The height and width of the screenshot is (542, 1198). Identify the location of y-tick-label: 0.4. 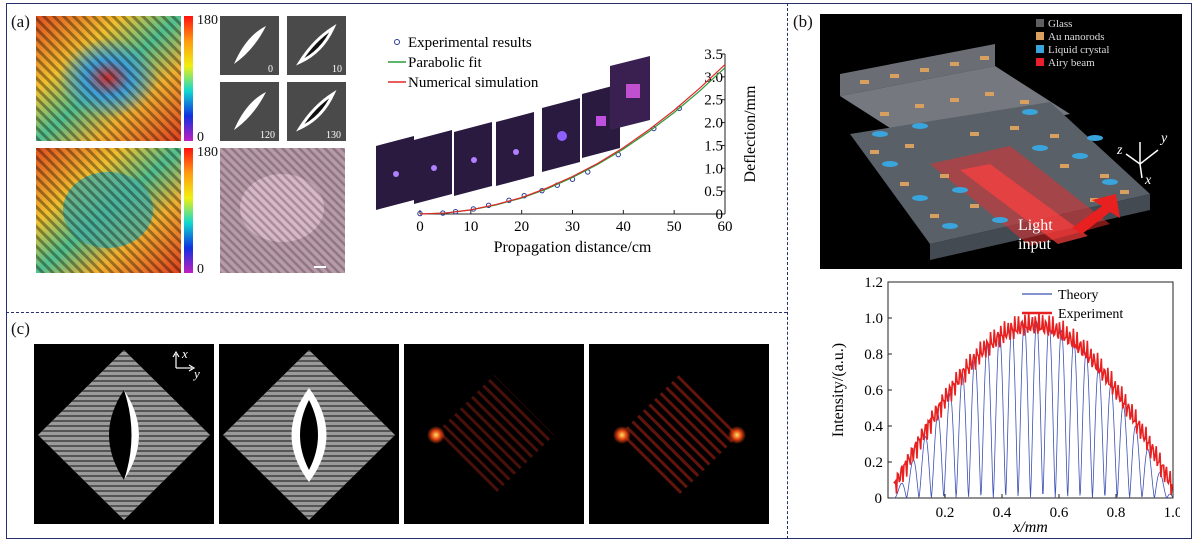
(873, 427).